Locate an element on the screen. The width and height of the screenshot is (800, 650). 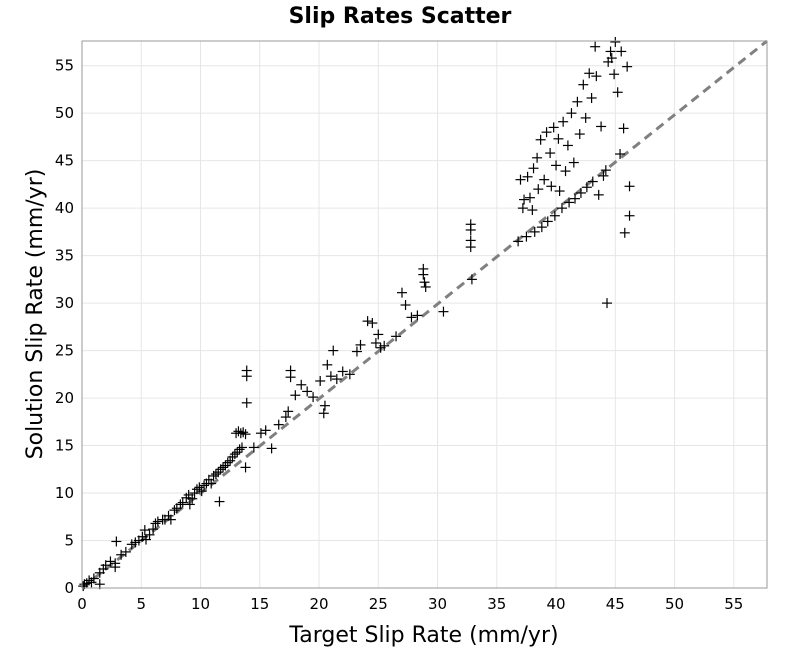
y-tick-label: 15 is located at coordinates (64, 446).